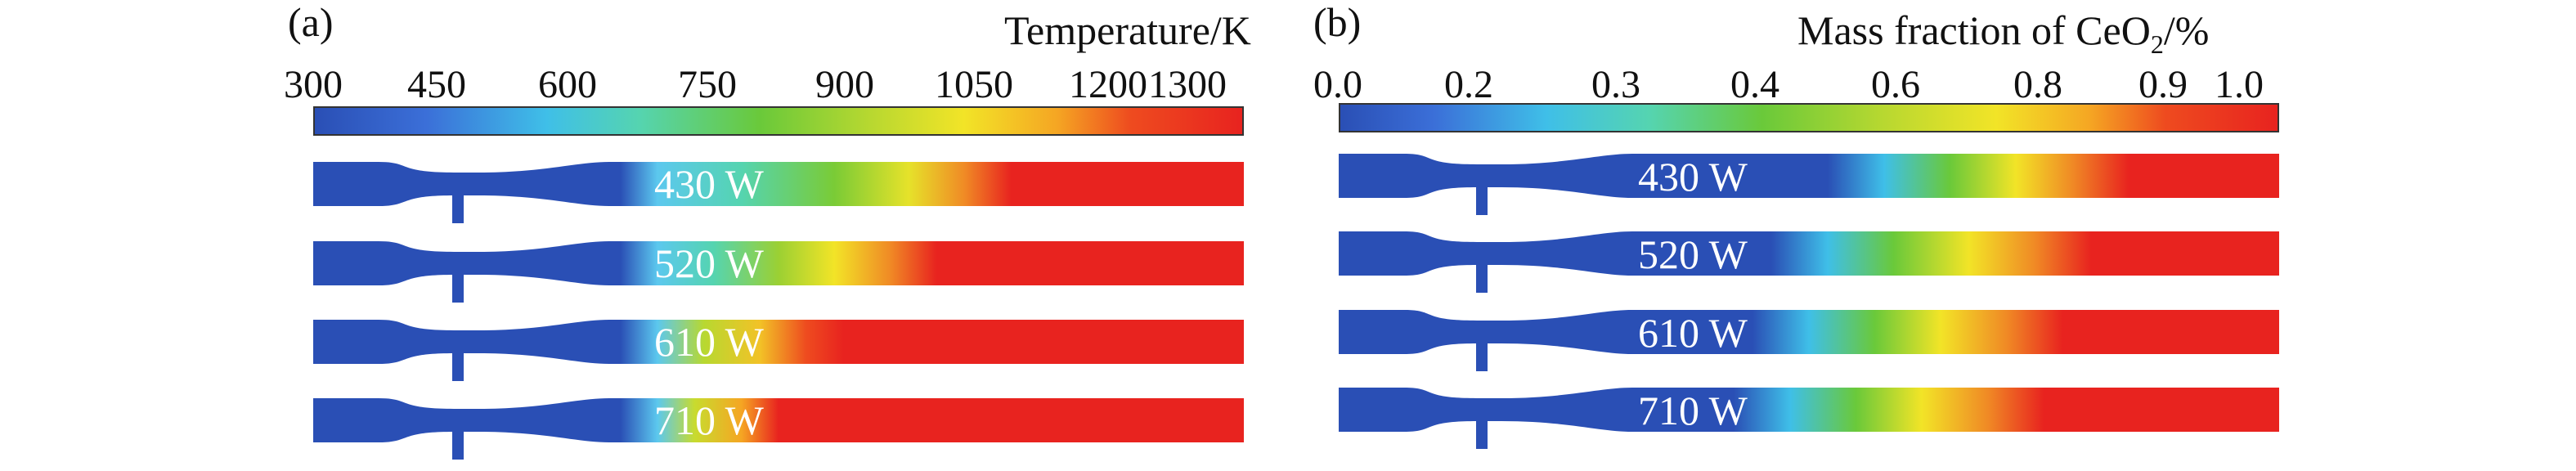 The width and height of the screenshot is (2576, 471). I want to click on mass-fraction-colorbar, so click(1809, 118).